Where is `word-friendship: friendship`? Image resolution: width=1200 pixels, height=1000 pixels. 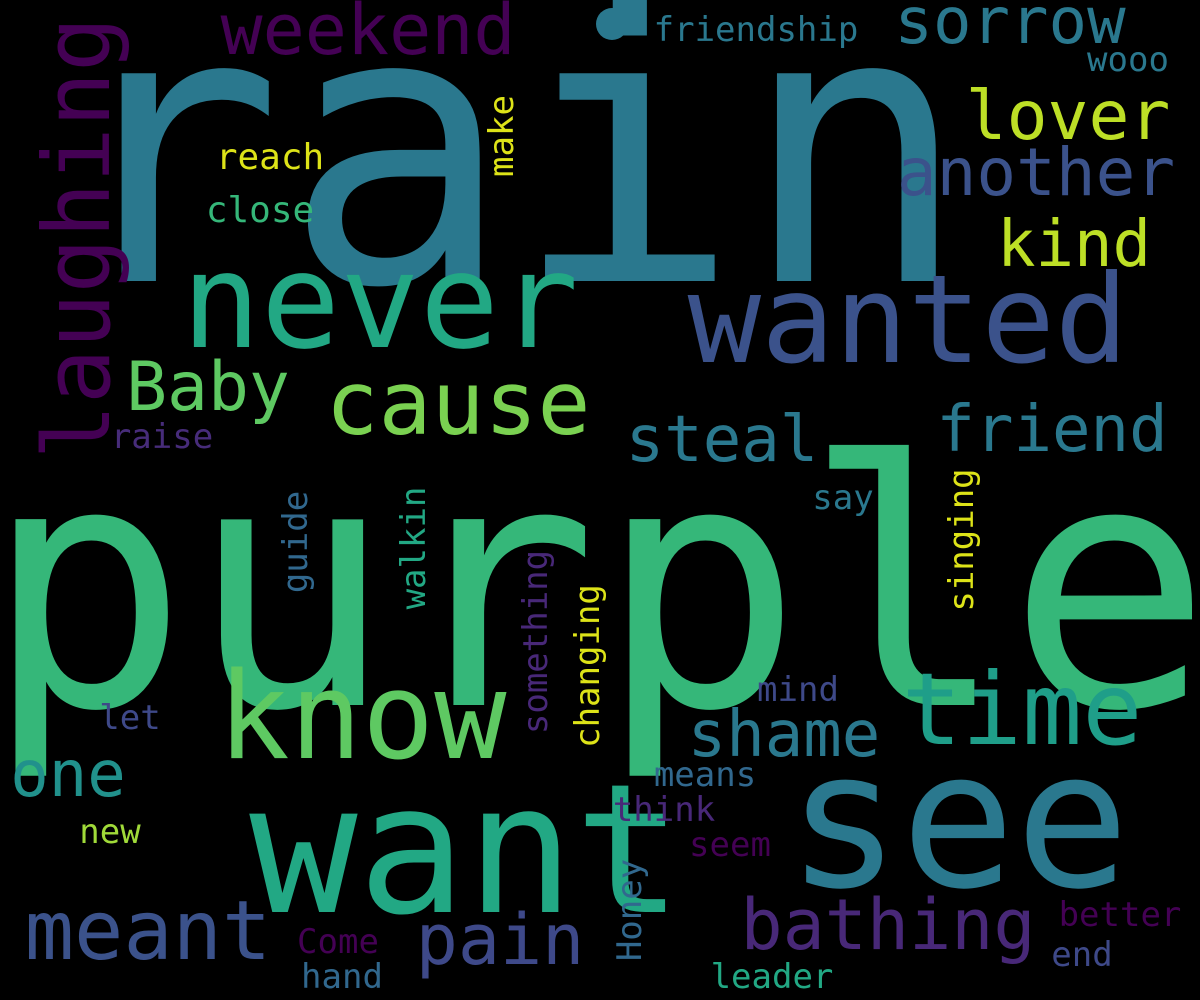 word-friendship: friendship is located at coordinates (756, 30).